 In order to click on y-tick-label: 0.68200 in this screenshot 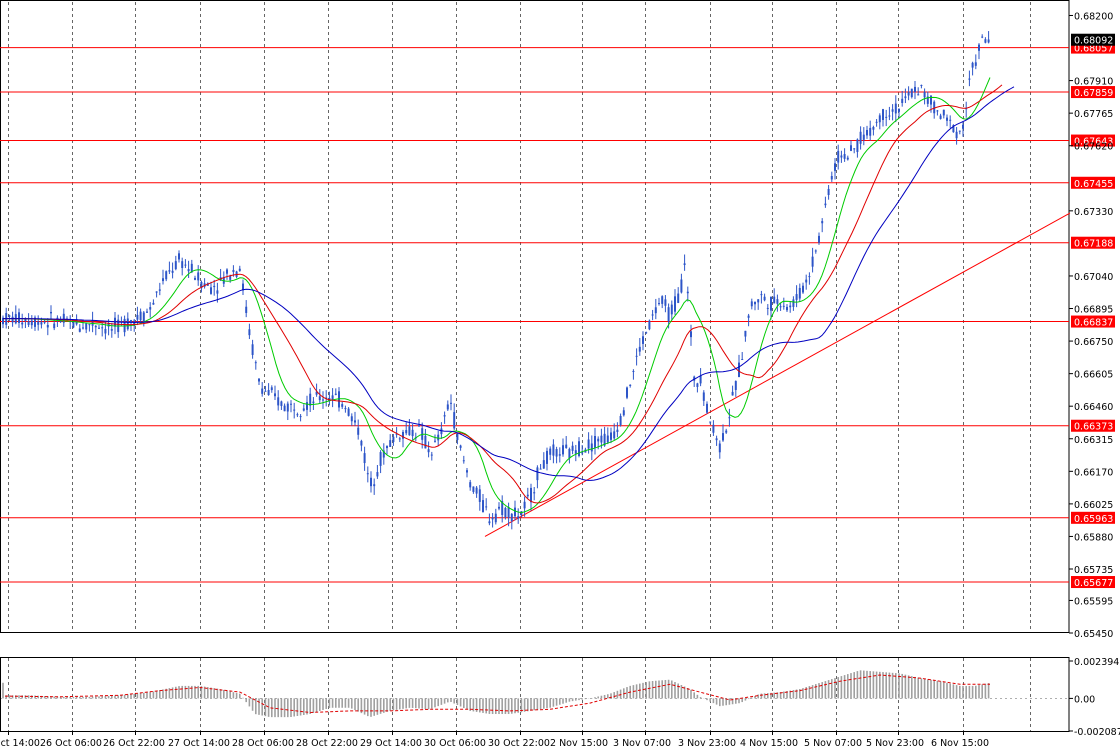, I will do `click(1093, 16)`.